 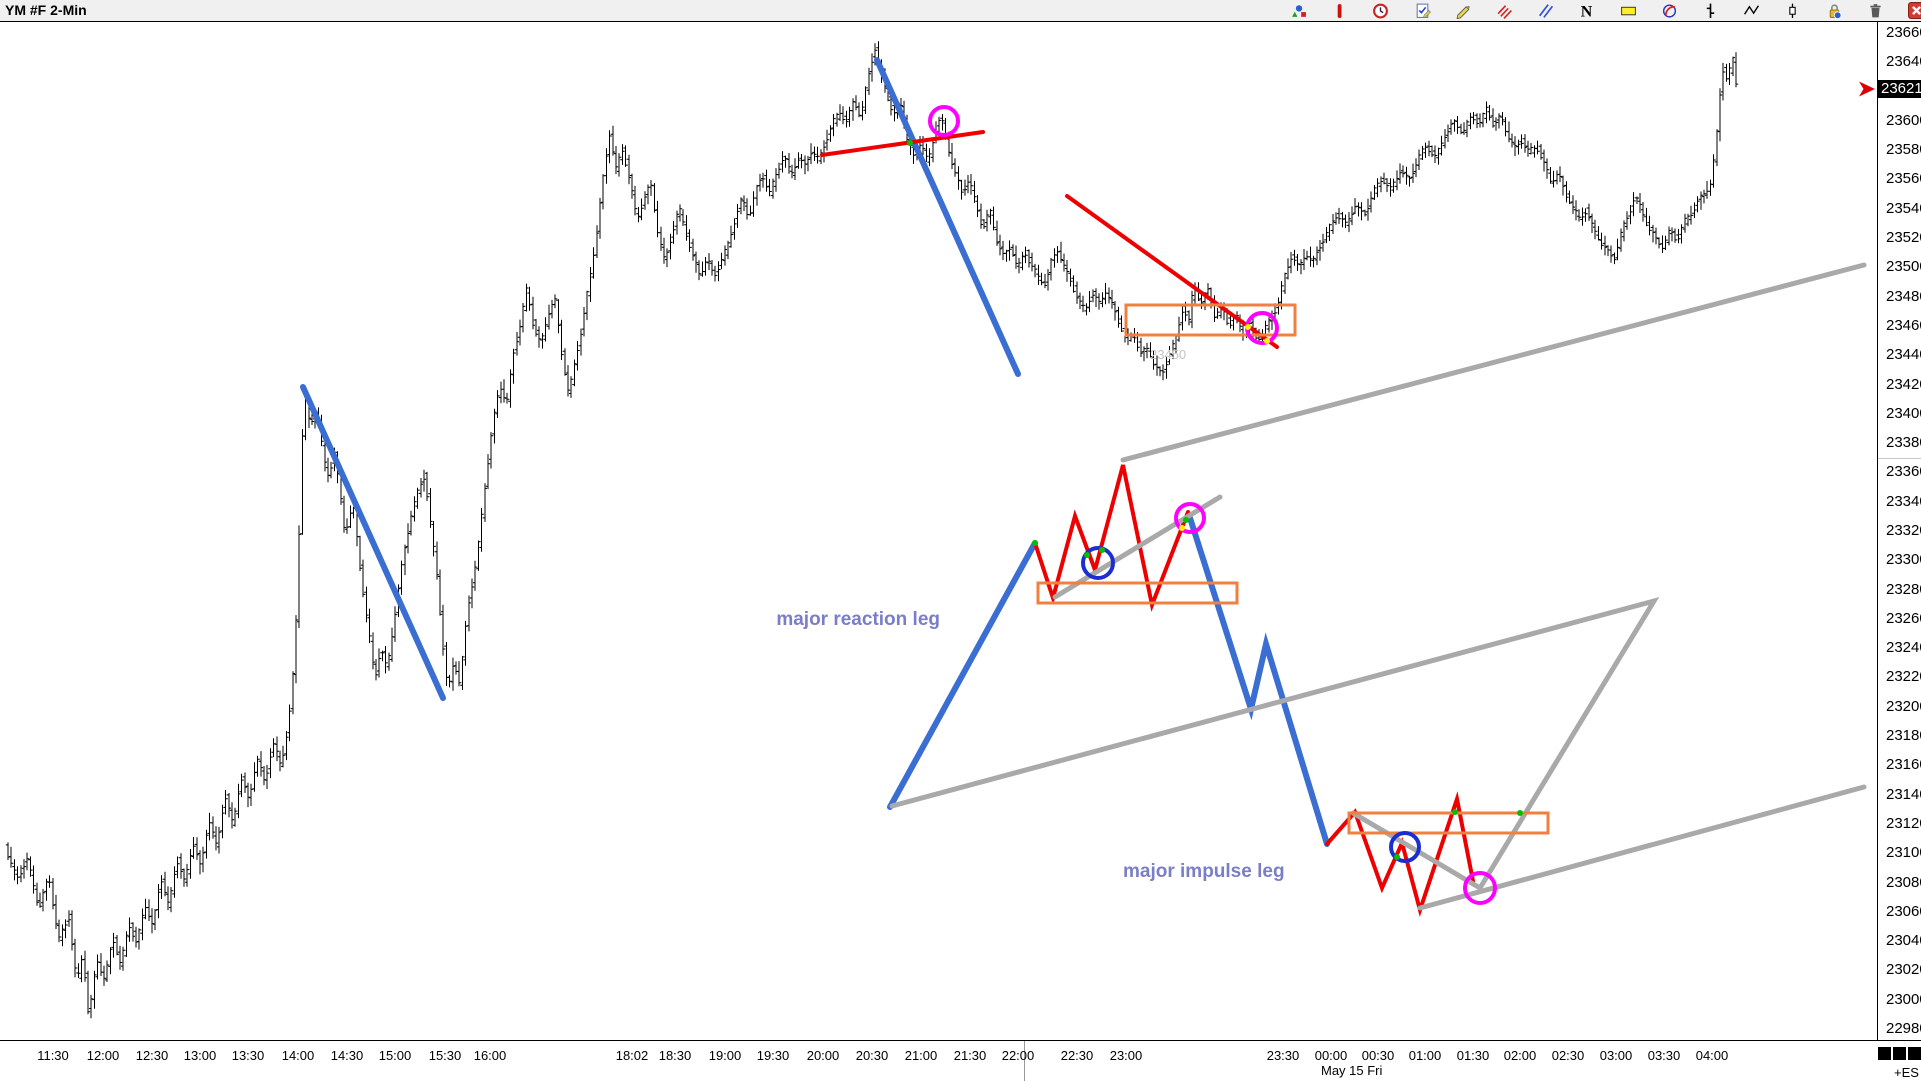 What do you see at coordinates (1422, 10) in the screenshot?
I see `notes-icon` at bounding box center [1422, 10].